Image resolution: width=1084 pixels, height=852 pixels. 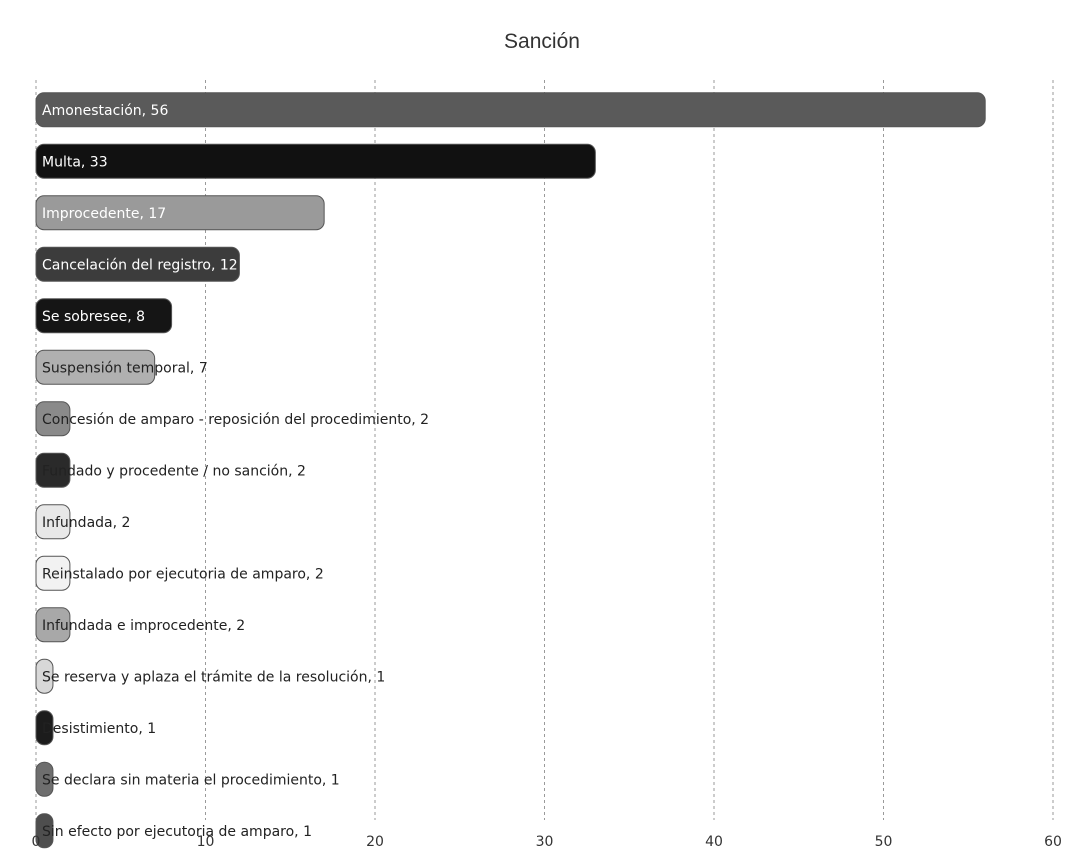 What do you see at coordinates (99, 729) in the screenshot?
I see `bar-data-label: Desistimiento, 1` at bounding box center [99, 729].